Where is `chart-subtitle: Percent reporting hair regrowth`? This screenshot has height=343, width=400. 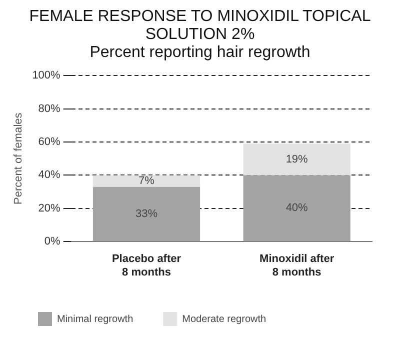 chart-subtitle: Percent reporting hair regrowth is located at coordinates (200, 53).